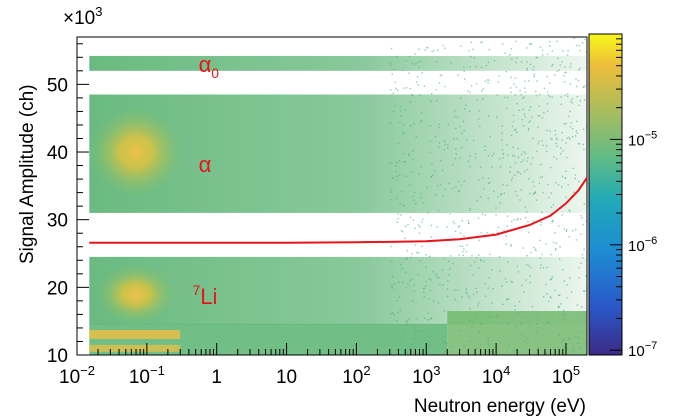 The width and height of the screenshot is (682, 418). Describe the element at coordinates (57, 85) in the screenshot. I see `y-tick-label: 50` at that location.